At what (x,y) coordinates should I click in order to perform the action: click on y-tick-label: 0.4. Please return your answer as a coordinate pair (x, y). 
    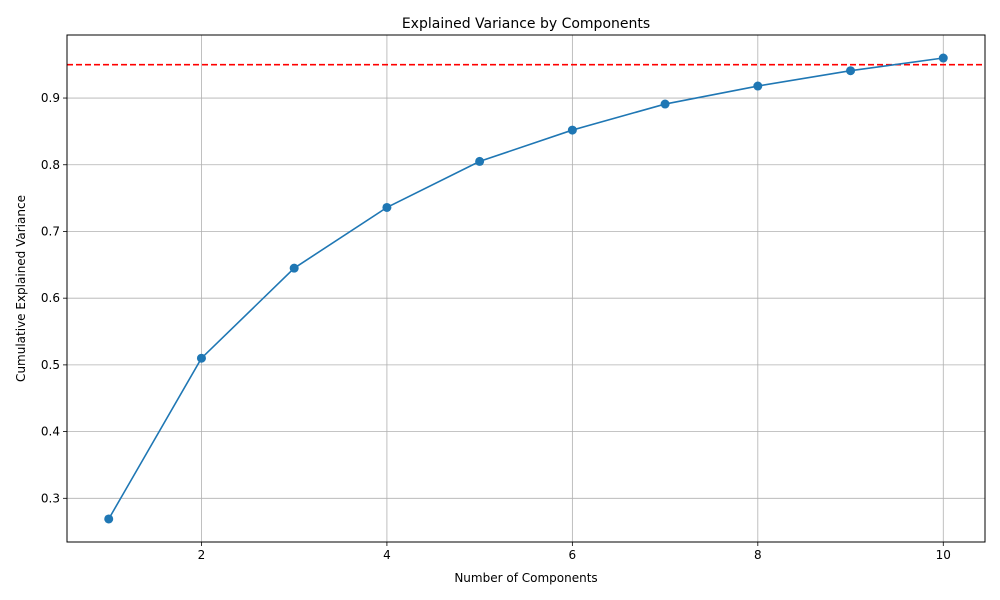
    Looking at the image, I should click on (50, 432).